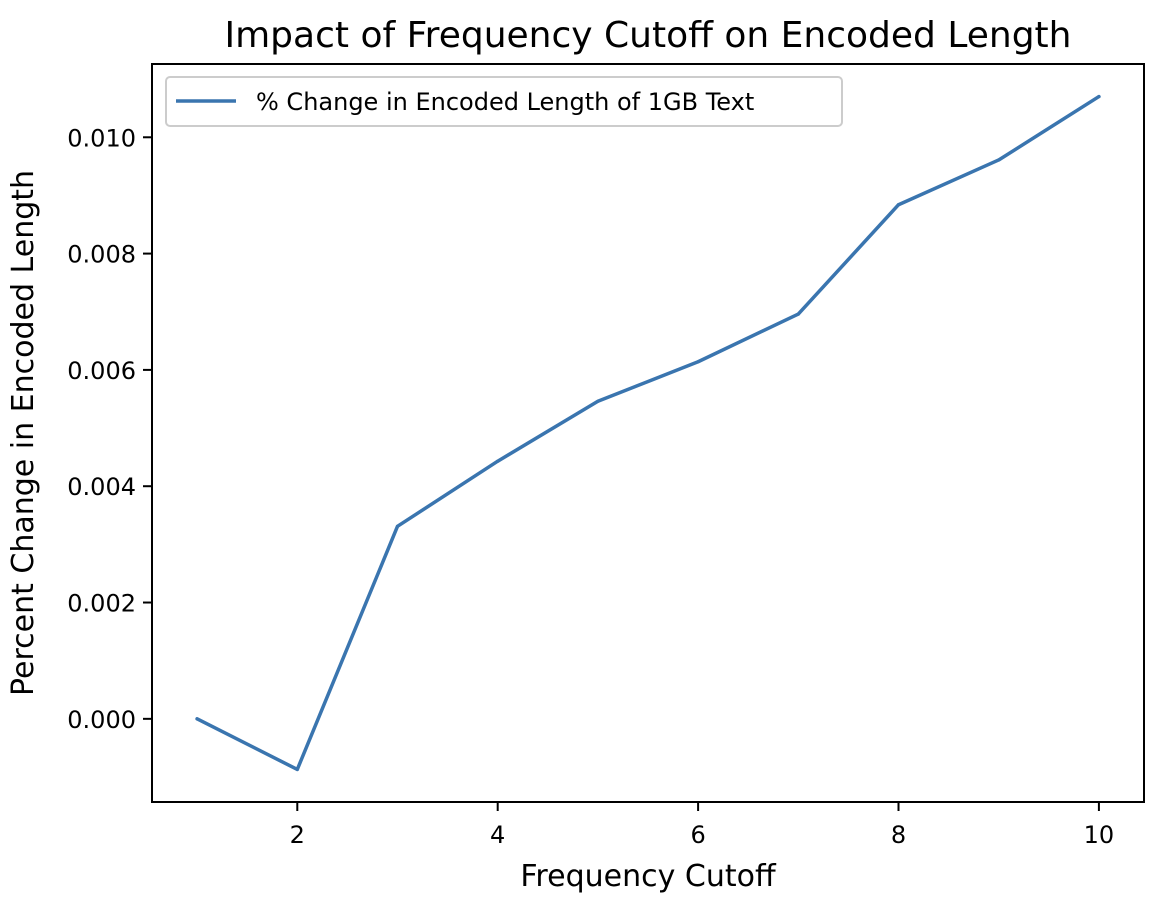 Image resolution: width=1164 pixels, height=898 pixels. Describe the element at coordinates (109, 429) in the screenshot. I see `y-axis: 0.000 0.002 0.004 0.006 0.008 0.010` at that location.